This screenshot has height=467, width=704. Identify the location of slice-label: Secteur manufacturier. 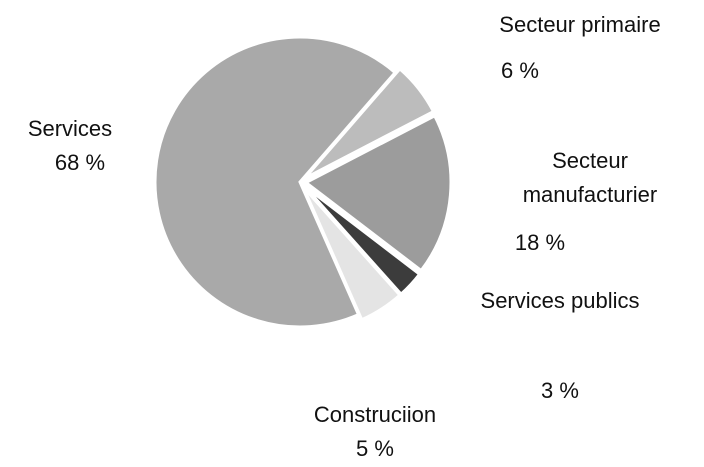
(590, 177).